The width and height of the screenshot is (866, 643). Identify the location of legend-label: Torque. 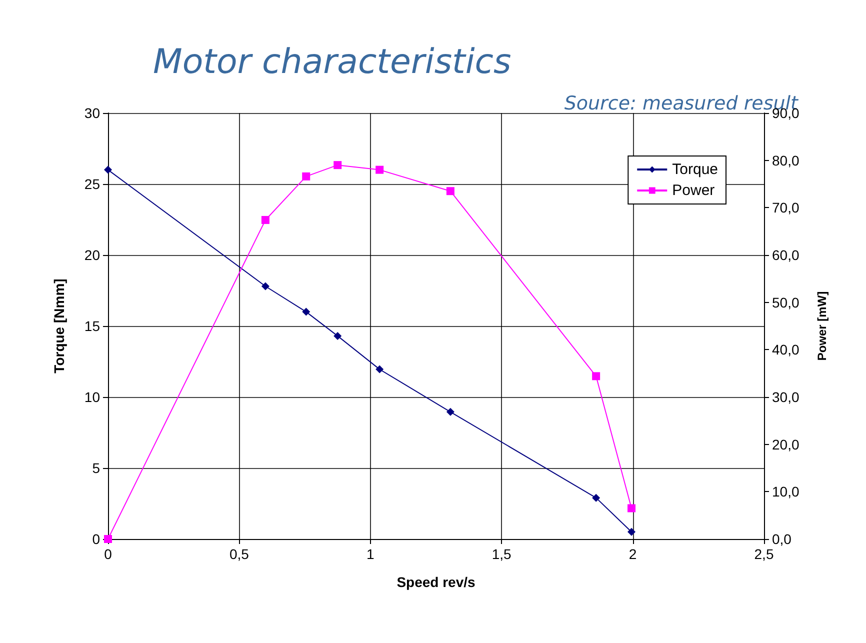
(695, 169).